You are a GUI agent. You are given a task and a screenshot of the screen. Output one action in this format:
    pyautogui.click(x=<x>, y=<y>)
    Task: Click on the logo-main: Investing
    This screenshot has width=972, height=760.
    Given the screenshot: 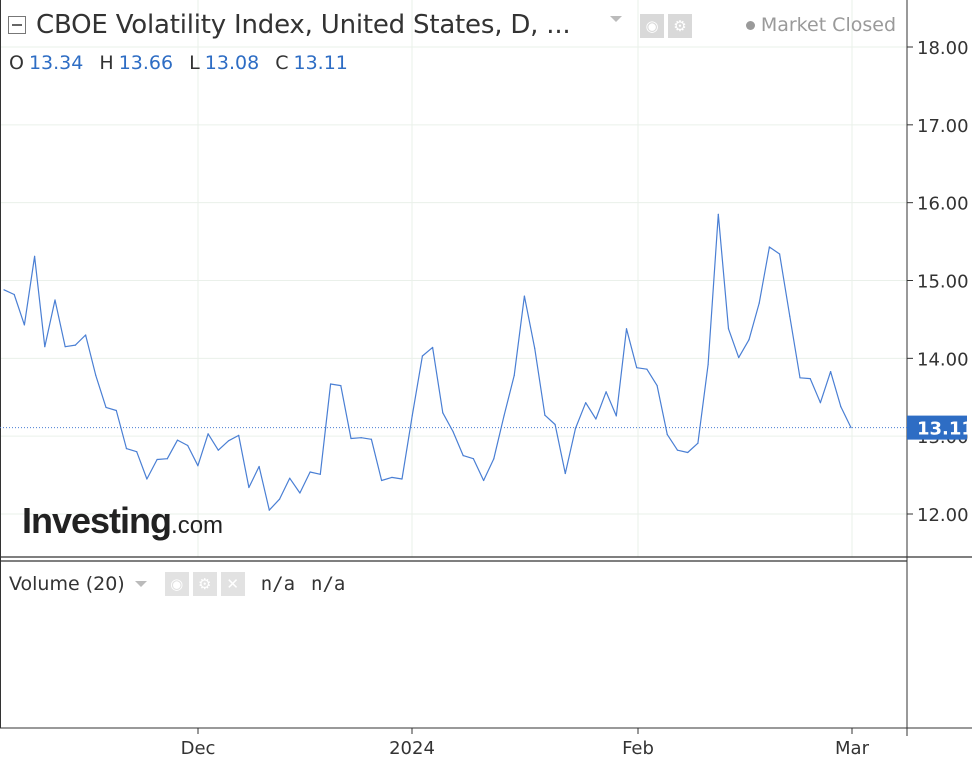 What is the action you would take?
    pyautogui.click(x=97, y=520)
    